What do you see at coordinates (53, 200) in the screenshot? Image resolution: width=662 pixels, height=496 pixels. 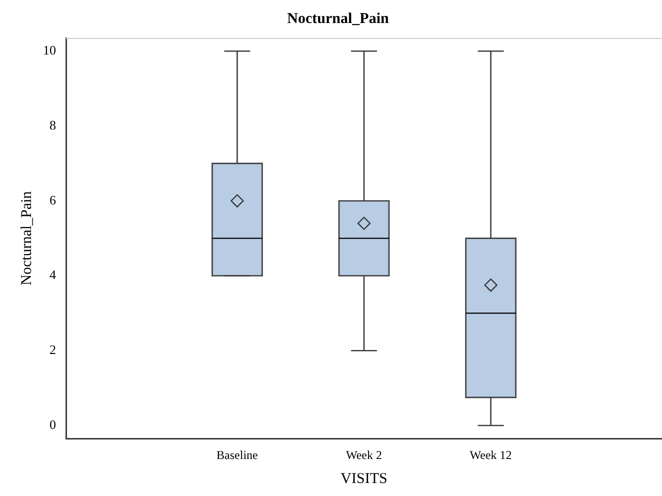 I see `y-tick-label: 6` at bounding box center [53, 200].